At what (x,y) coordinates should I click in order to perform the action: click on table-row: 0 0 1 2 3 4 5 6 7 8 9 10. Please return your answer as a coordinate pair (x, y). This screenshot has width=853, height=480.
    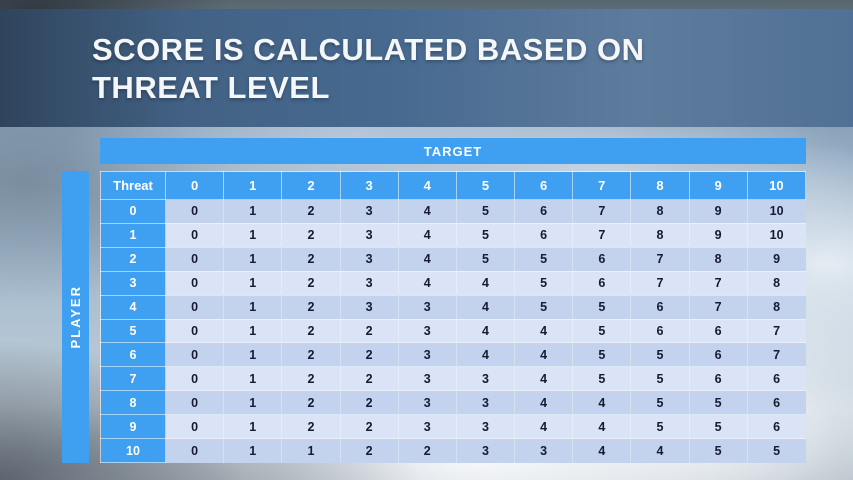
    Looking at the image, I should click on (453, 211).